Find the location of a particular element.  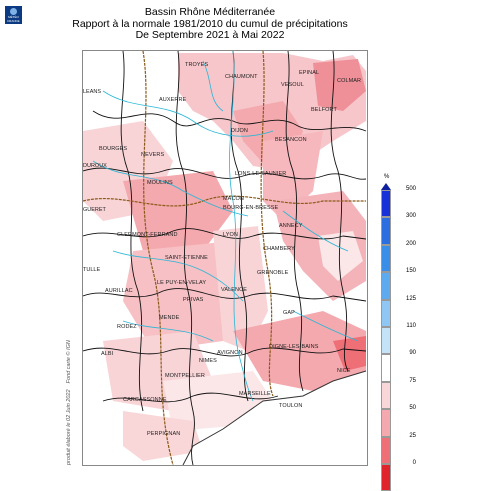

legend-tick-label: 90 is located at coordinates (412, 353).